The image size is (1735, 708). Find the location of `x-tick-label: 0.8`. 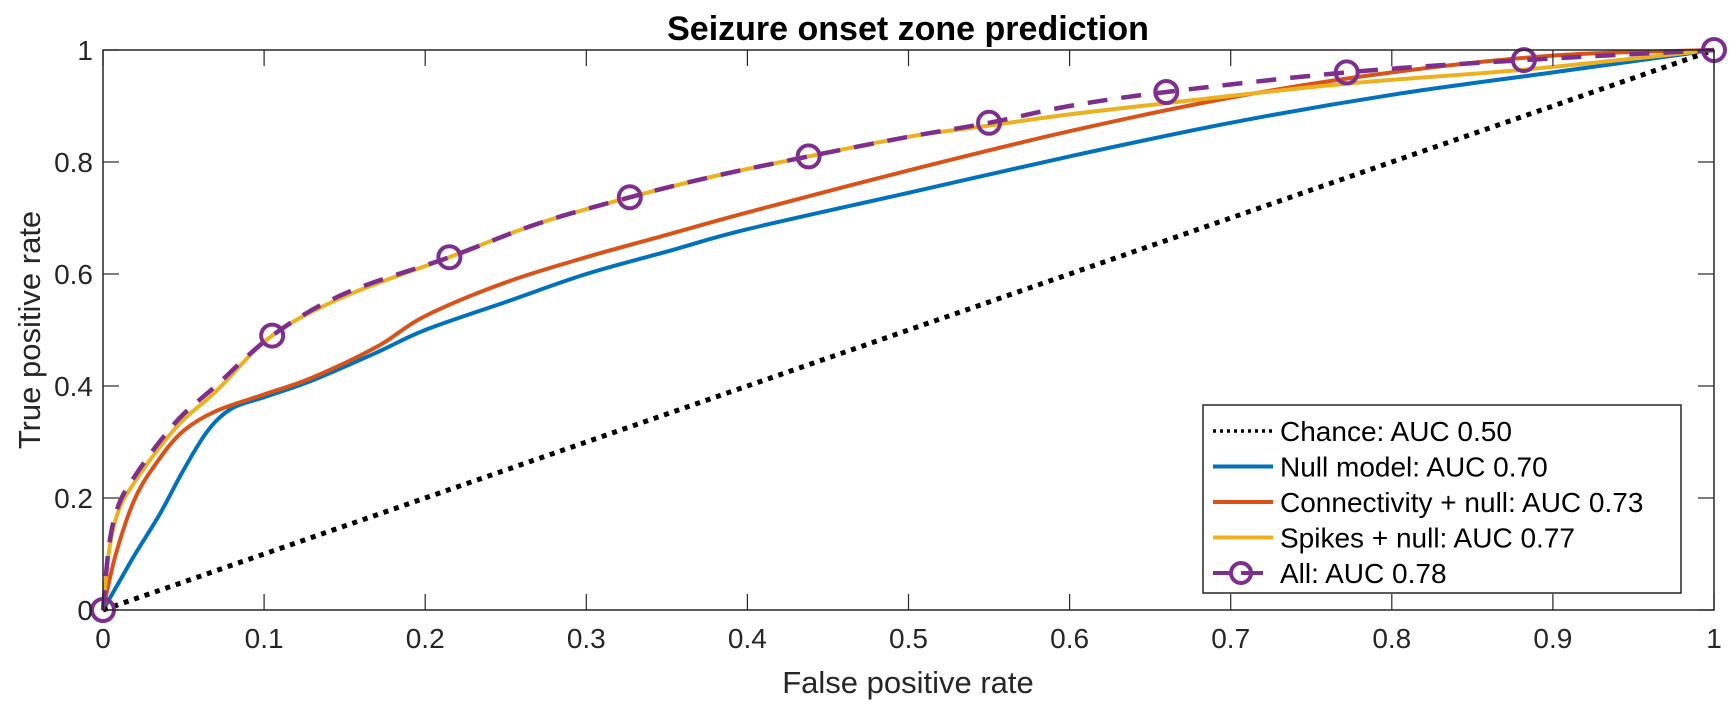

x-tick-label: 0.8 is located at coordinates (1391, 638).